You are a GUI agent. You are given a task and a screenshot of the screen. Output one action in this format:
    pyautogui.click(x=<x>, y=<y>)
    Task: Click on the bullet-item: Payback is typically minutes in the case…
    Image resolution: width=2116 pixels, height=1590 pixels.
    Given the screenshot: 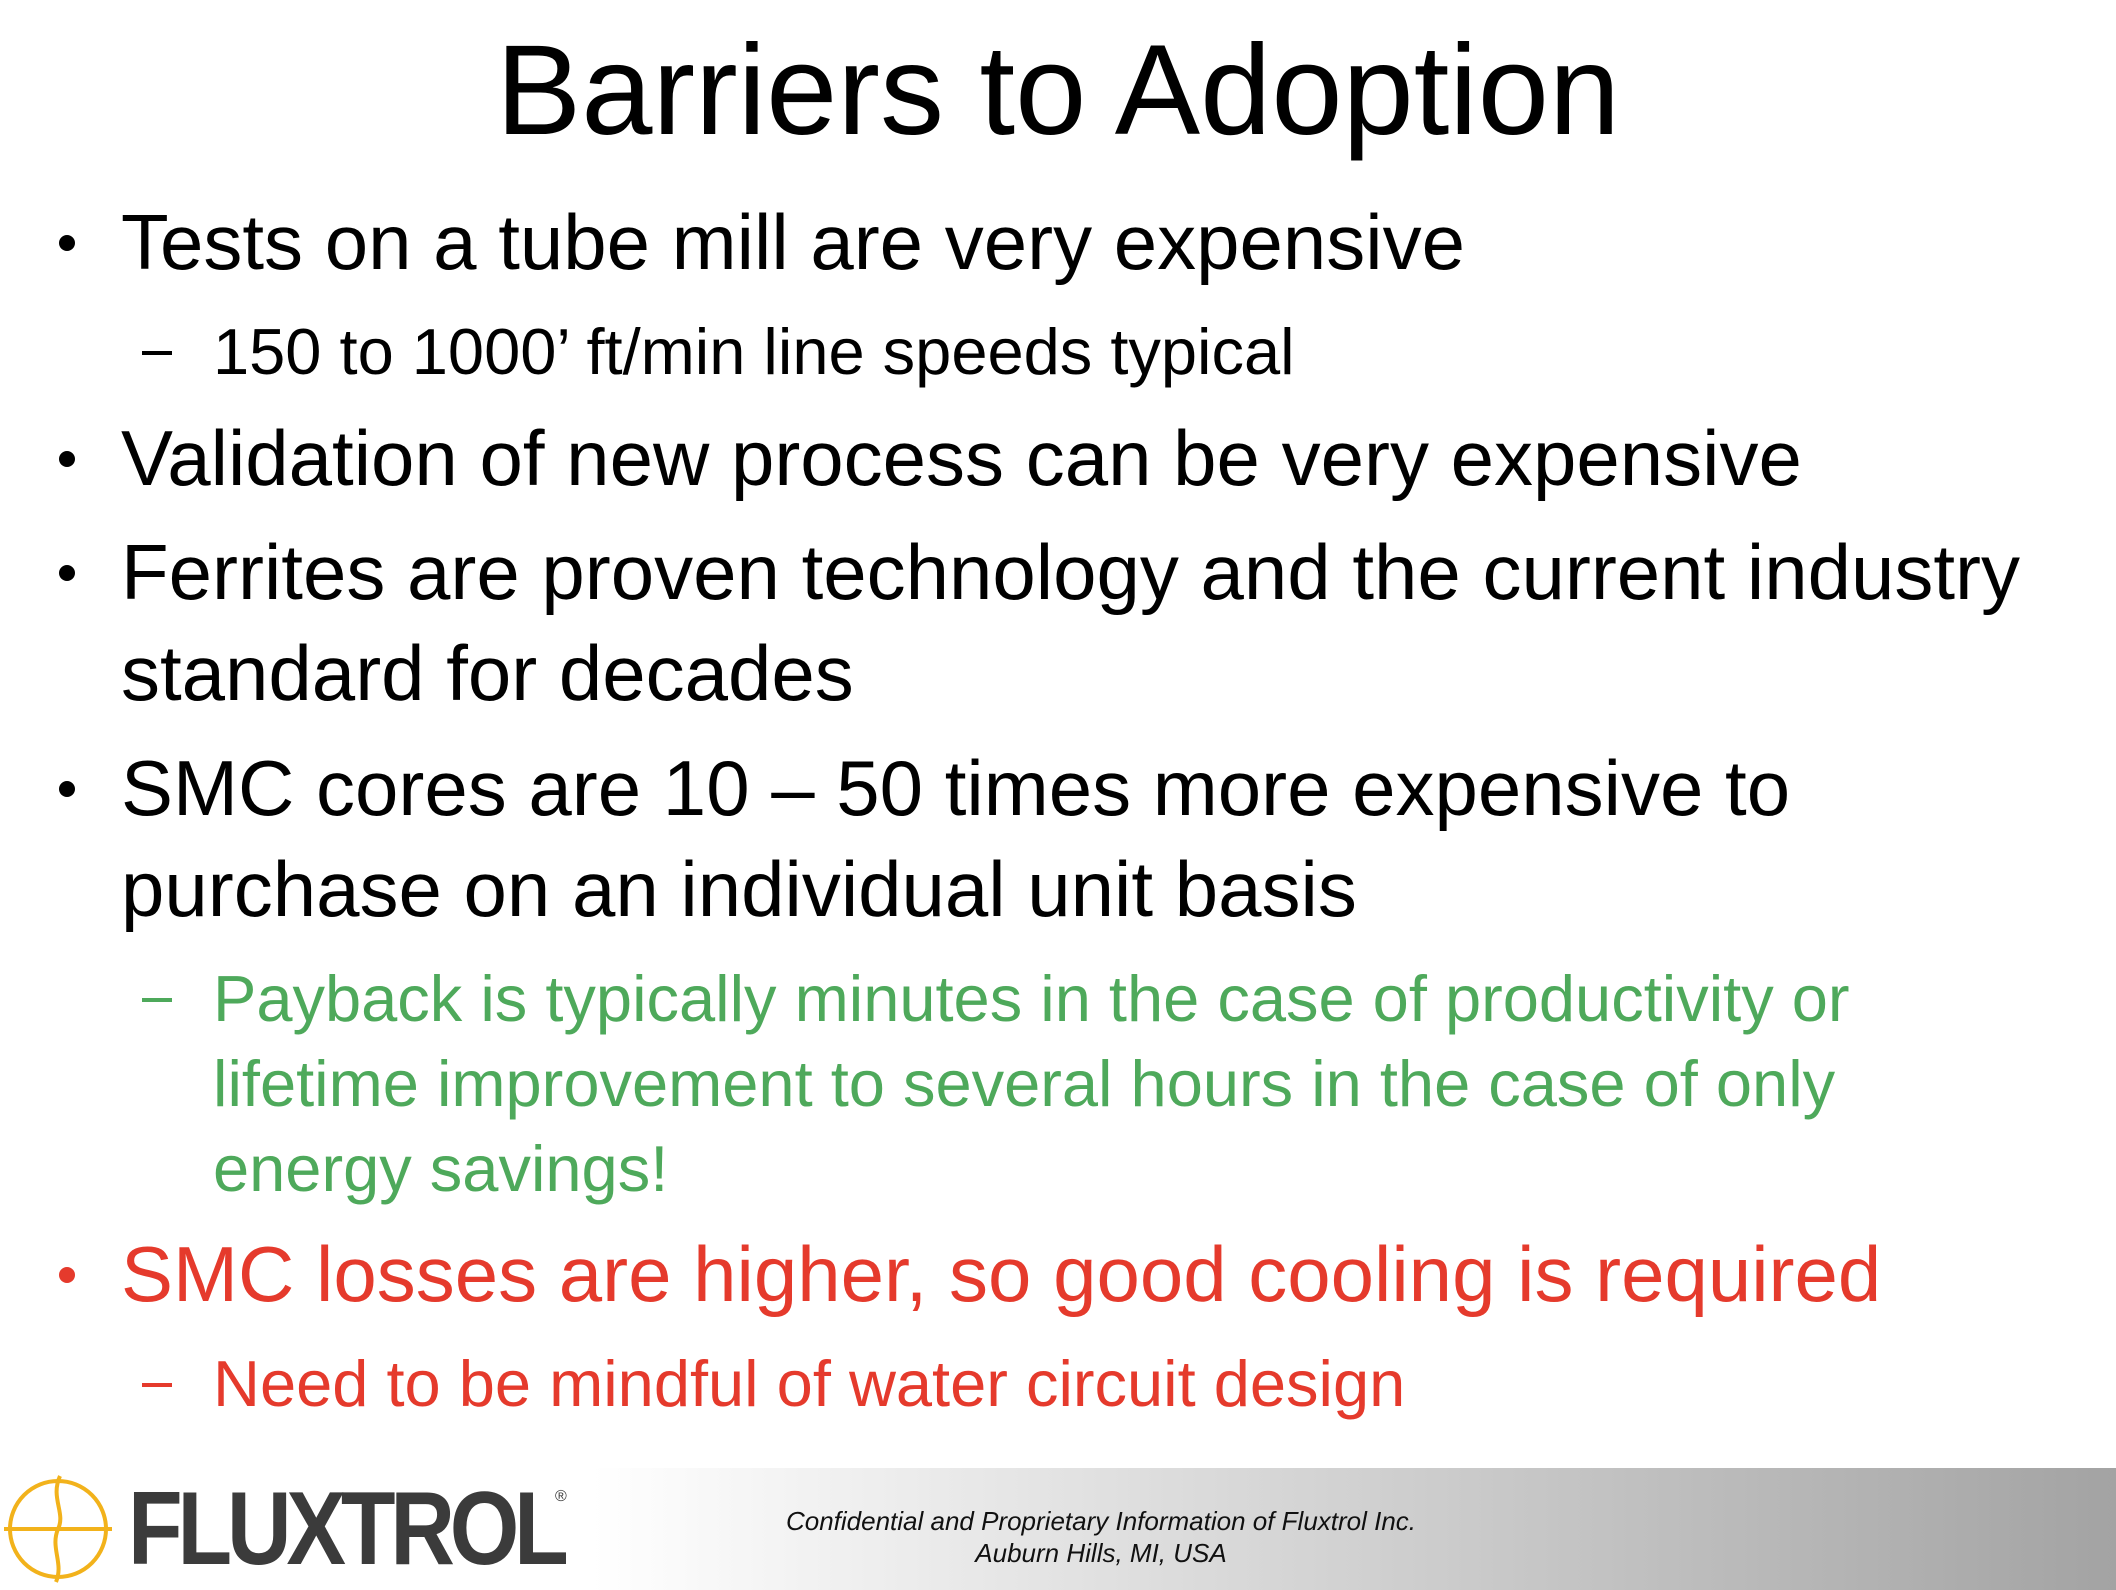 What is the action you would take?
    pyautogui.click(x=1092, y=1083)
    